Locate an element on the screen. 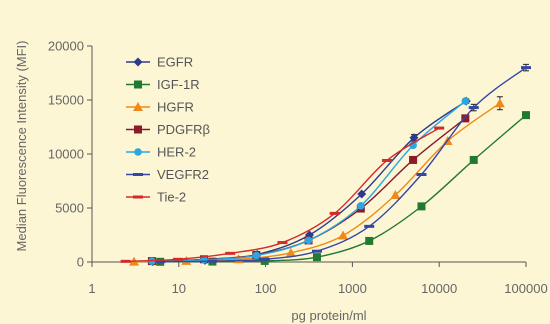  legend-label: HER-2 is located at coordinates (176, 152).